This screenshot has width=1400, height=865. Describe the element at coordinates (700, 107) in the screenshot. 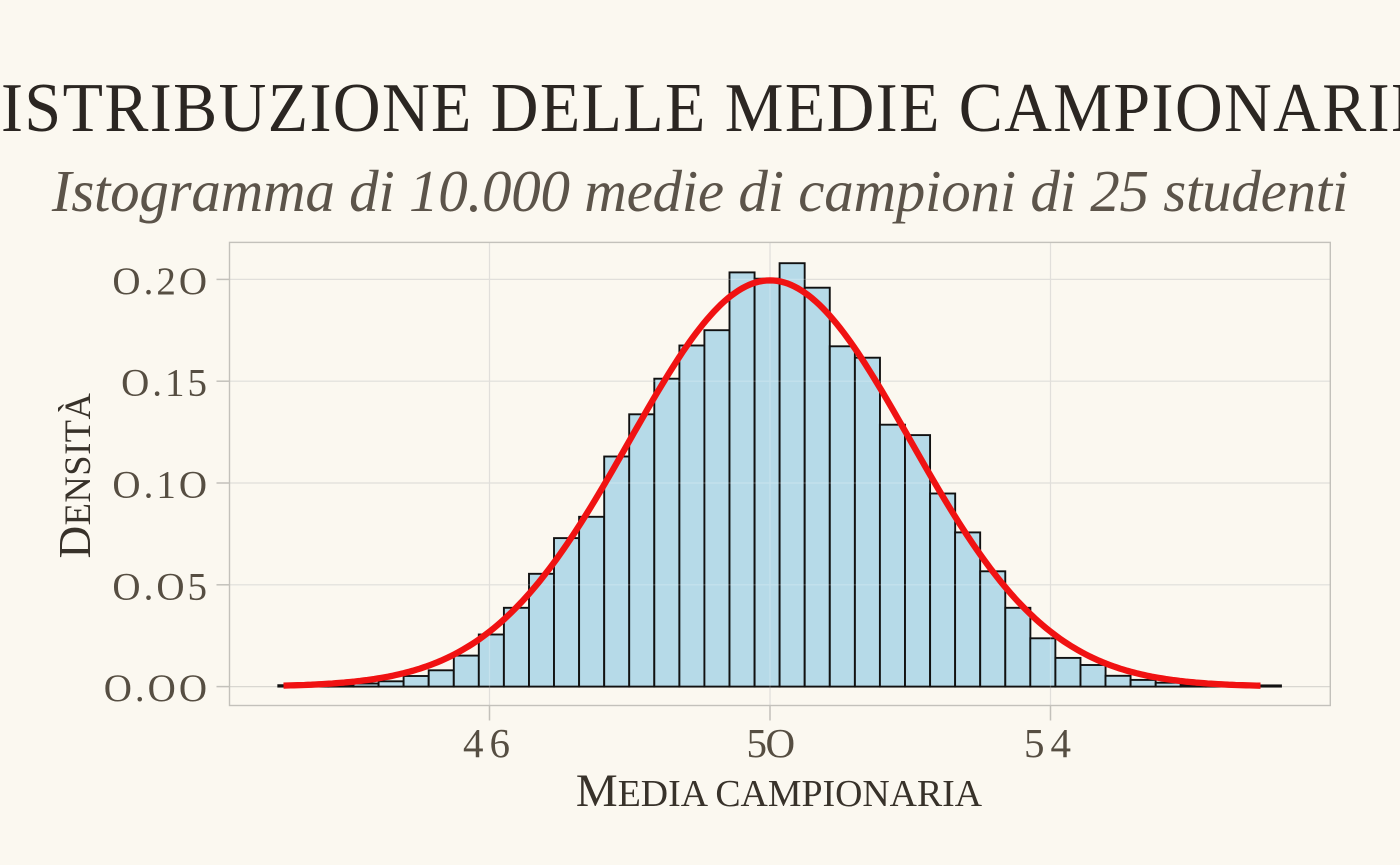

I see `svg-text:DISTRIBUZIONE DELLE MEDIE CAMP: DISTRIBUZIONE DELLE MEDIE CAMPIONARIE` at that location.